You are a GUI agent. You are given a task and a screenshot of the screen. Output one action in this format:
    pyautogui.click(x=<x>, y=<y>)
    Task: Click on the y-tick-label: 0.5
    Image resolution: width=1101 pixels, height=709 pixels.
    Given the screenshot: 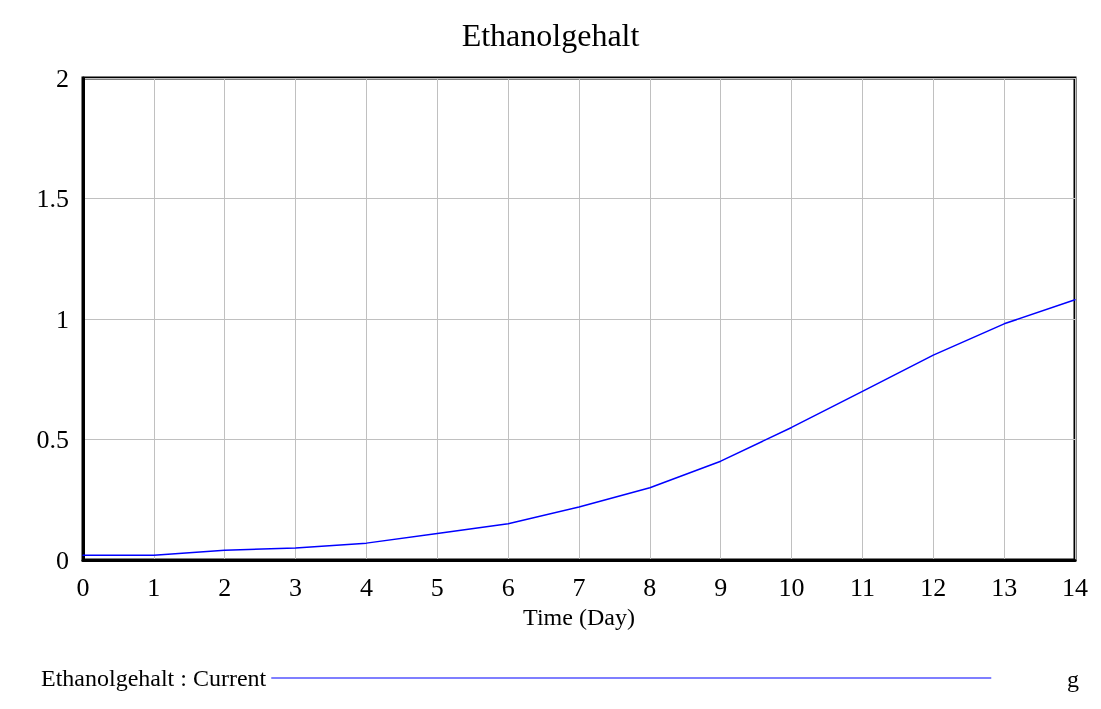 What is the action you would take?
    pyautogui.click(x=52, y=439)
    